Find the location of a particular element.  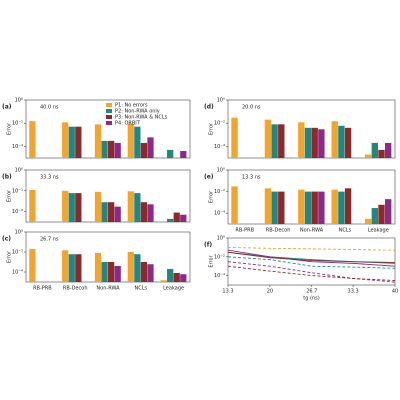

panel-label: (d) is located at coordinates (209, 107).